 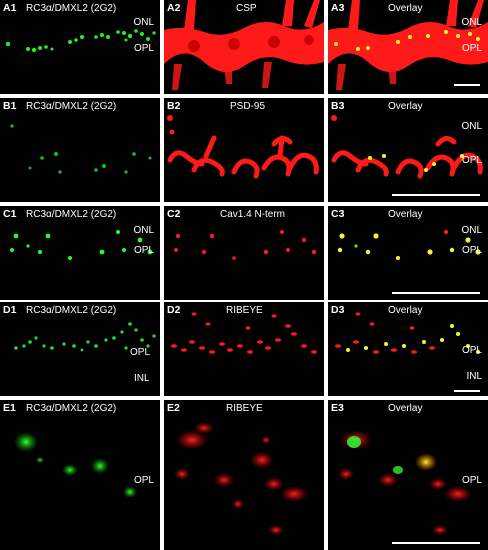 I want to click on micrograph-d2, so click(x=244, y=333).